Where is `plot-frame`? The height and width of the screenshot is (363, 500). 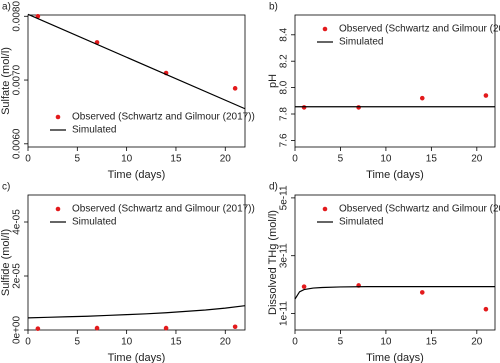
plot-frame is located at coordinates (395, 81).